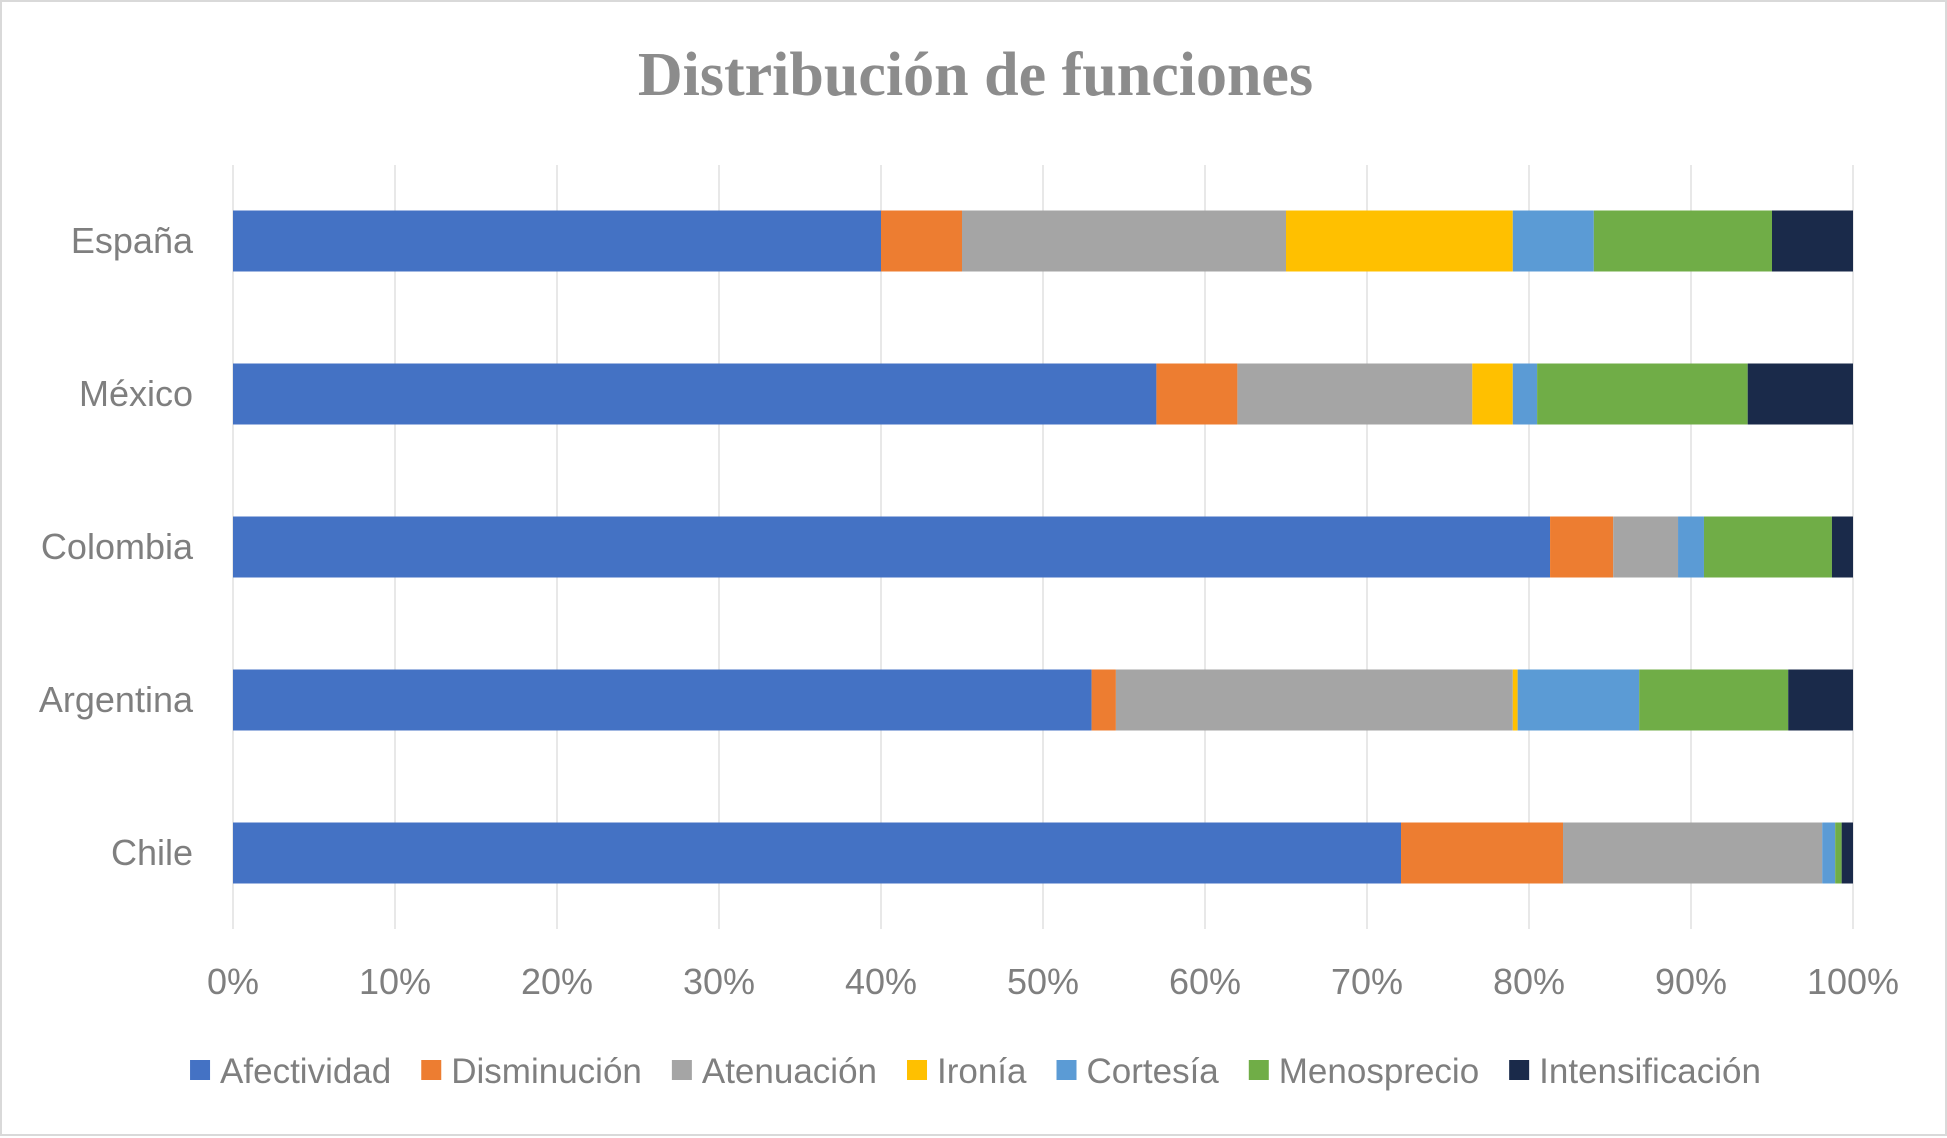  I want to click on legend-label: Afectividad, so click(305, 1071).